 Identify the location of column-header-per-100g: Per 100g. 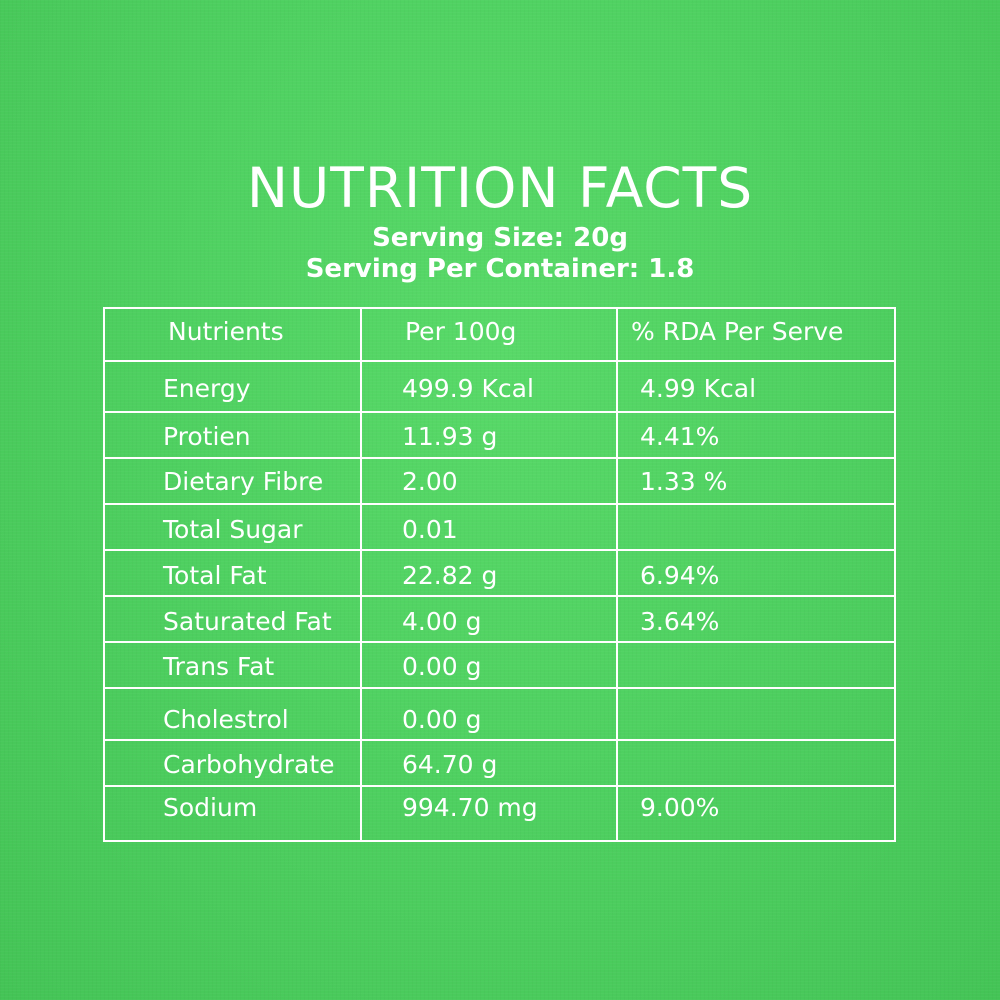
(461, 331).